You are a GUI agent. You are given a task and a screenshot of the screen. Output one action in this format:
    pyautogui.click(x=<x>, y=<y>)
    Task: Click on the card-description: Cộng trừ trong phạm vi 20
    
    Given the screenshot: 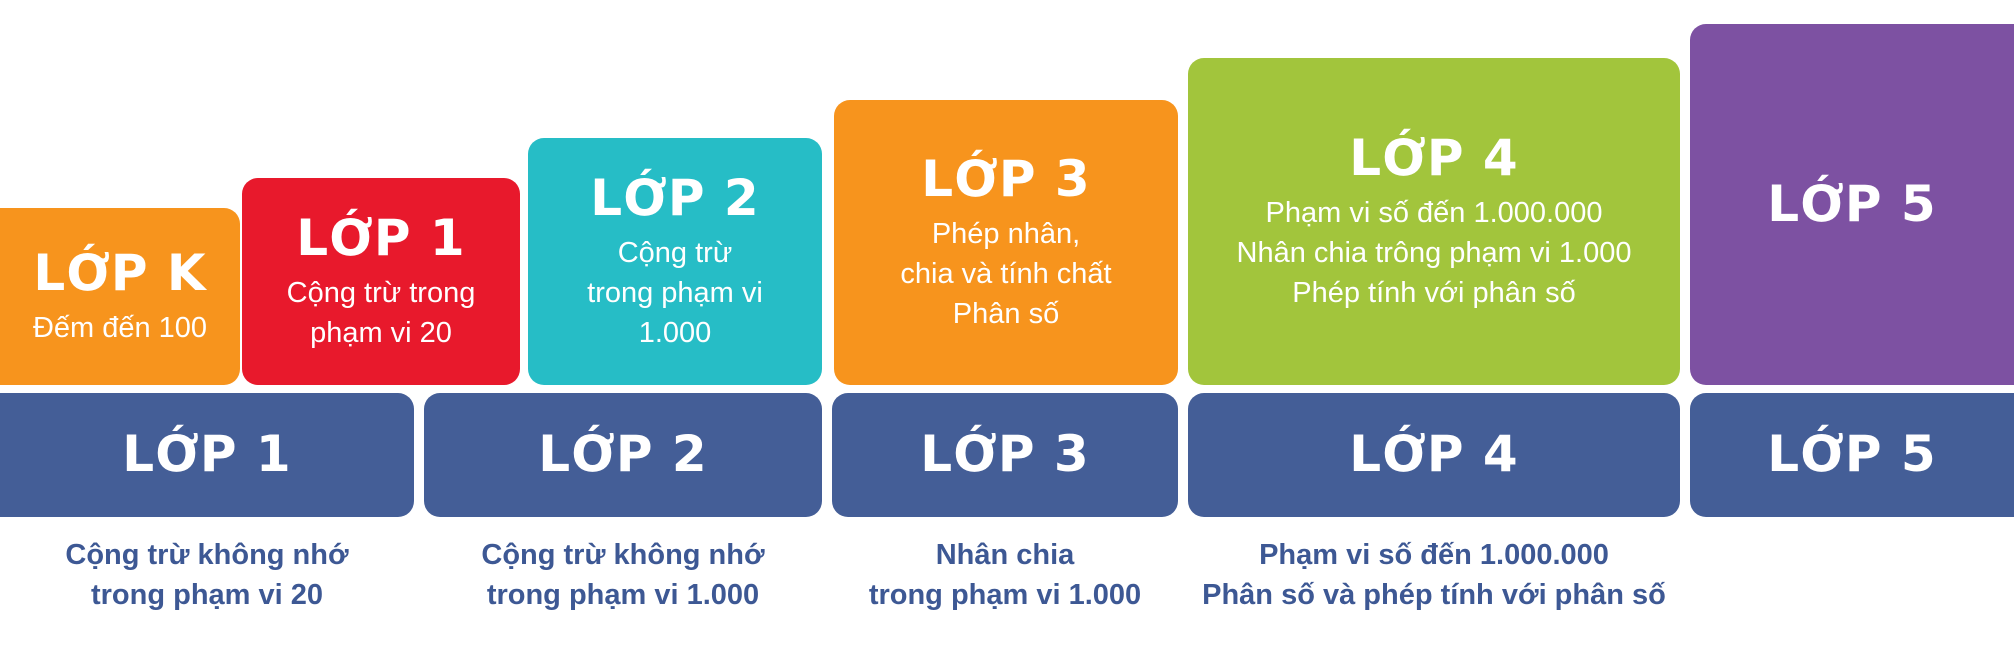 What is the action you would take?
    pyautogui.click(x=381, y=313)
    